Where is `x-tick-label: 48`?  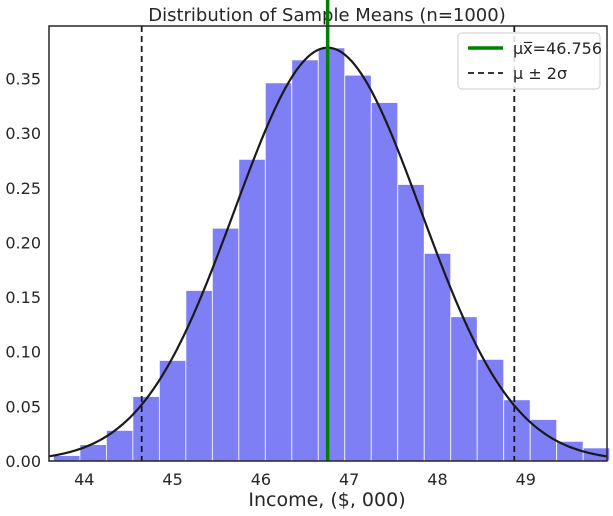
x-tick-label: 48 is located at coordinates (437, 479).